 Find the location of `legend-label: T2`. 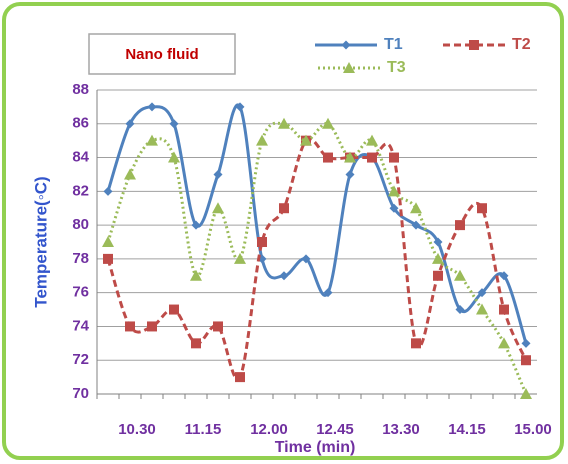

legend-label: T2 is located at coordinates (521, 44).